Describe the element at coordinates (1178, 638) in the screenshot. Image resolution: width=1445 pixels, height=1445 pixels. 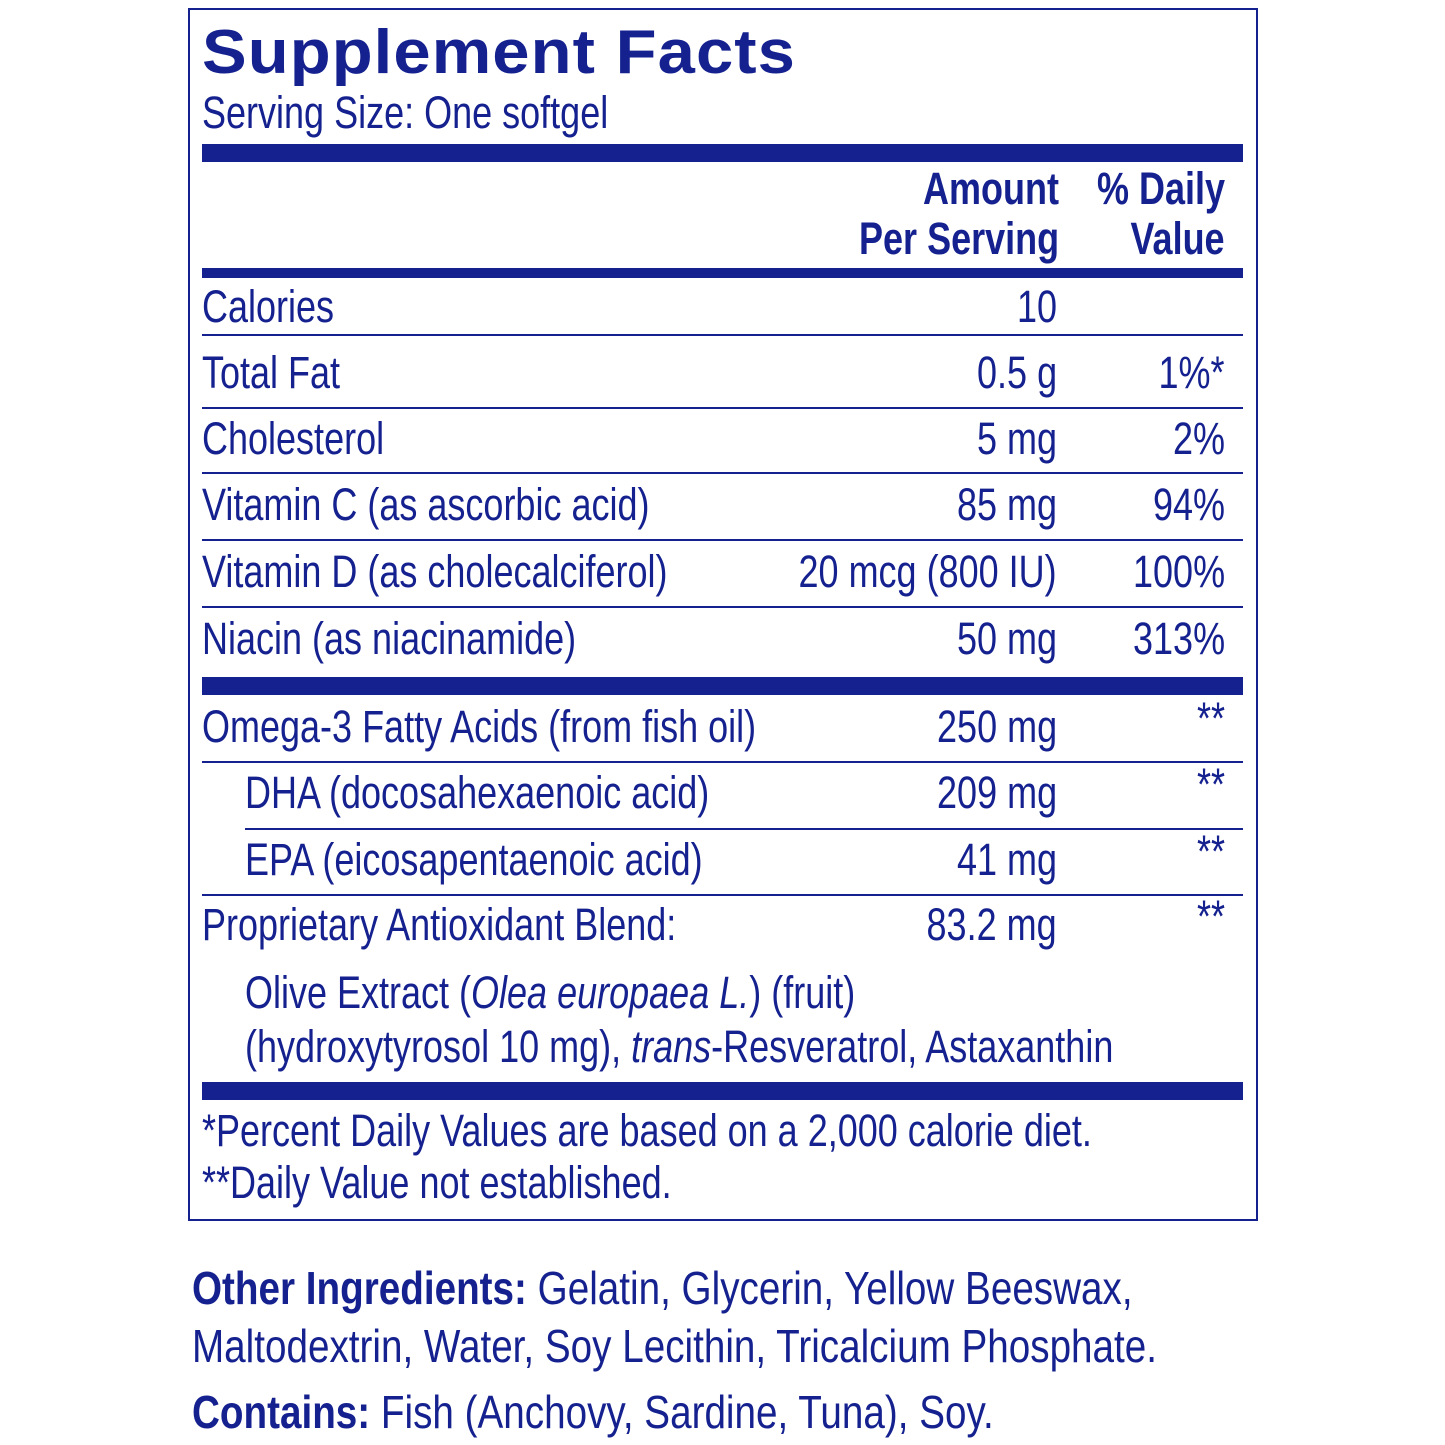
I see `nutrient-daily-value: 313%` at that location.